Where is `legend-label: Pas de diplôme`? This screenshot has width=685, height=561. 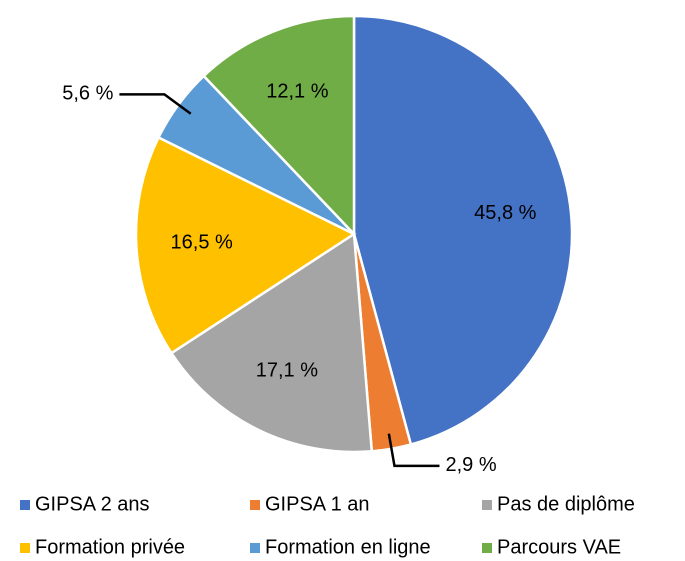
legend-label: Pas de diplôme is located at coordinates (566, 504).